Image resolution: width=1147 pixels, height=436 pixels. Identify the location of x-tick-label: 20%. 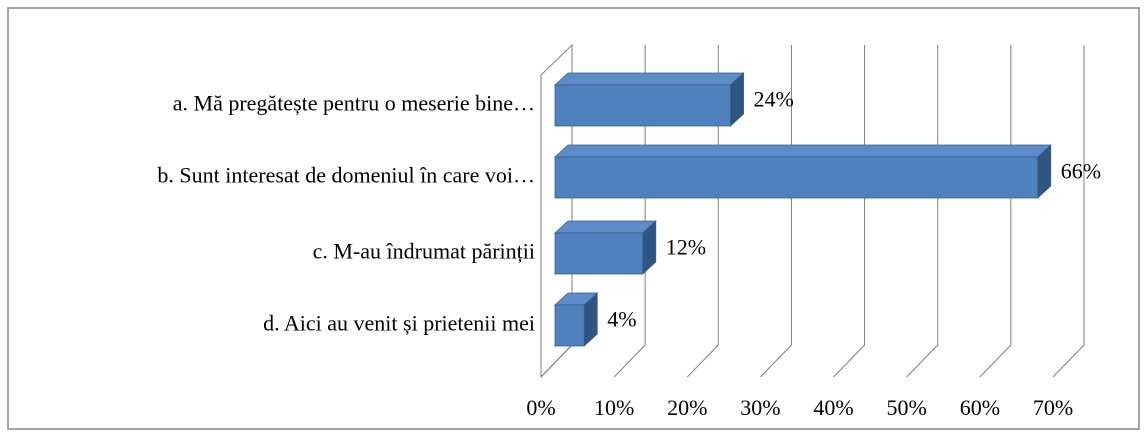
(687, 407).